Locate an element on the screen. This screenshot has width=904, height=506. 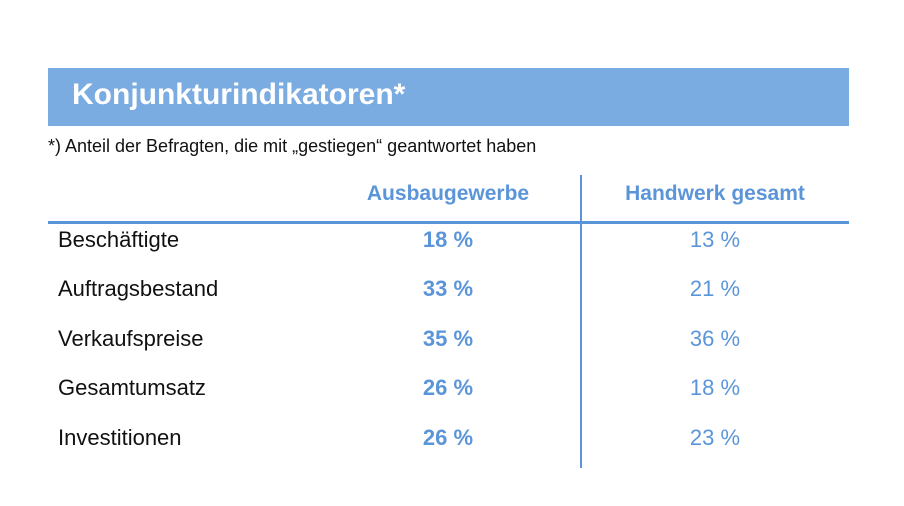
row-label: Auftragsbestand is located at coordinates (138, 289).